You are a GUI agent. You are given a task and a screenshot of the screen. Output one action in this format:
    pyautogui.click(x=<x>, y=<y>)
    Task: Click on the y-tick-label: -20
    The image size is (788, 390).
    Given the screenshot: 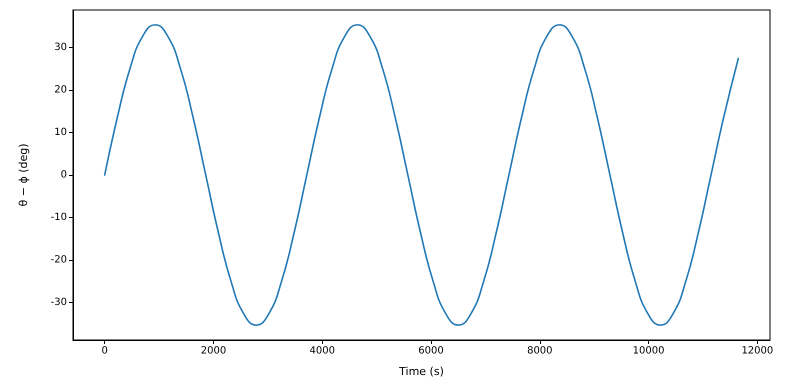 What is the action you would take?
    pyautogui.click(x=58, y=260)
    